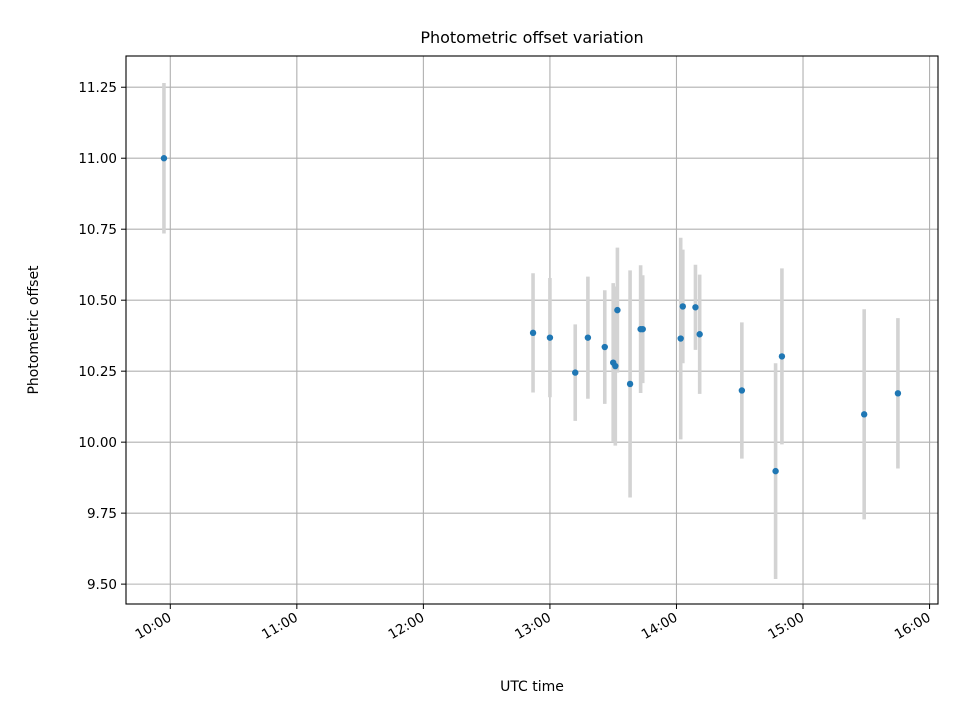  I want to click on y-tick-label: 10.00, so click(97, 443).